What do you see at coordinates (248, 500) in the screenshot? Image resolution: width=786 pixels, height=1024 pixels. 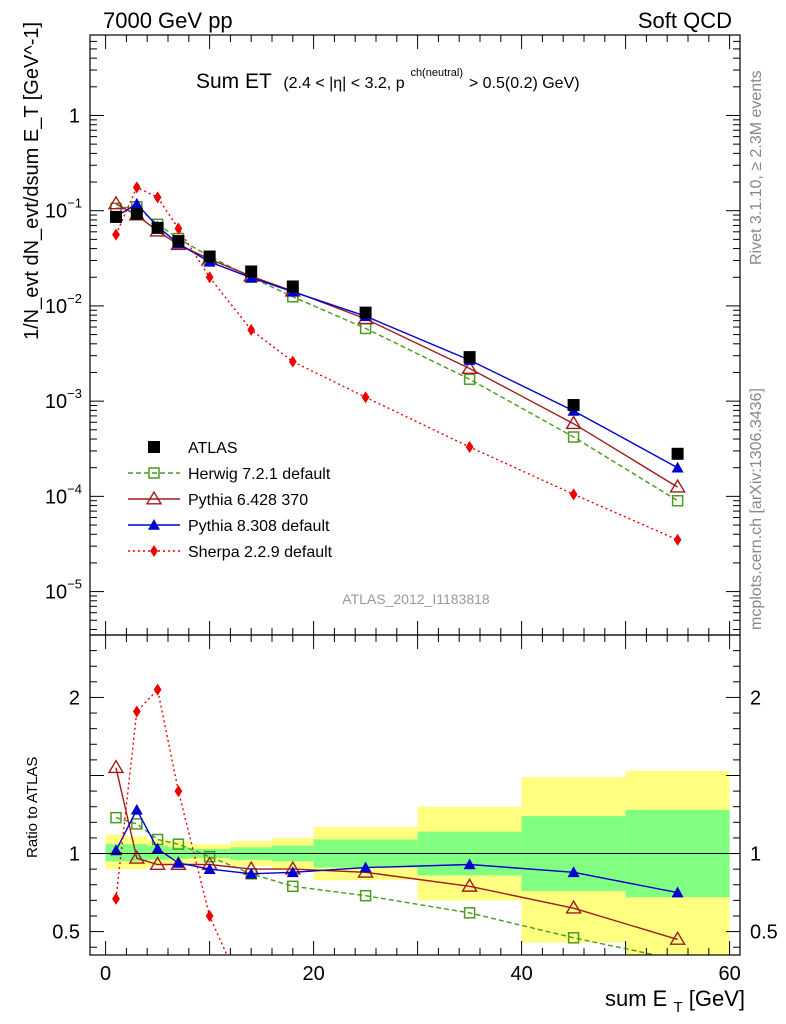 I see `legend-label-pythia-6-428-370: Pythia 6.428 370` at bounding box center [248, 500].